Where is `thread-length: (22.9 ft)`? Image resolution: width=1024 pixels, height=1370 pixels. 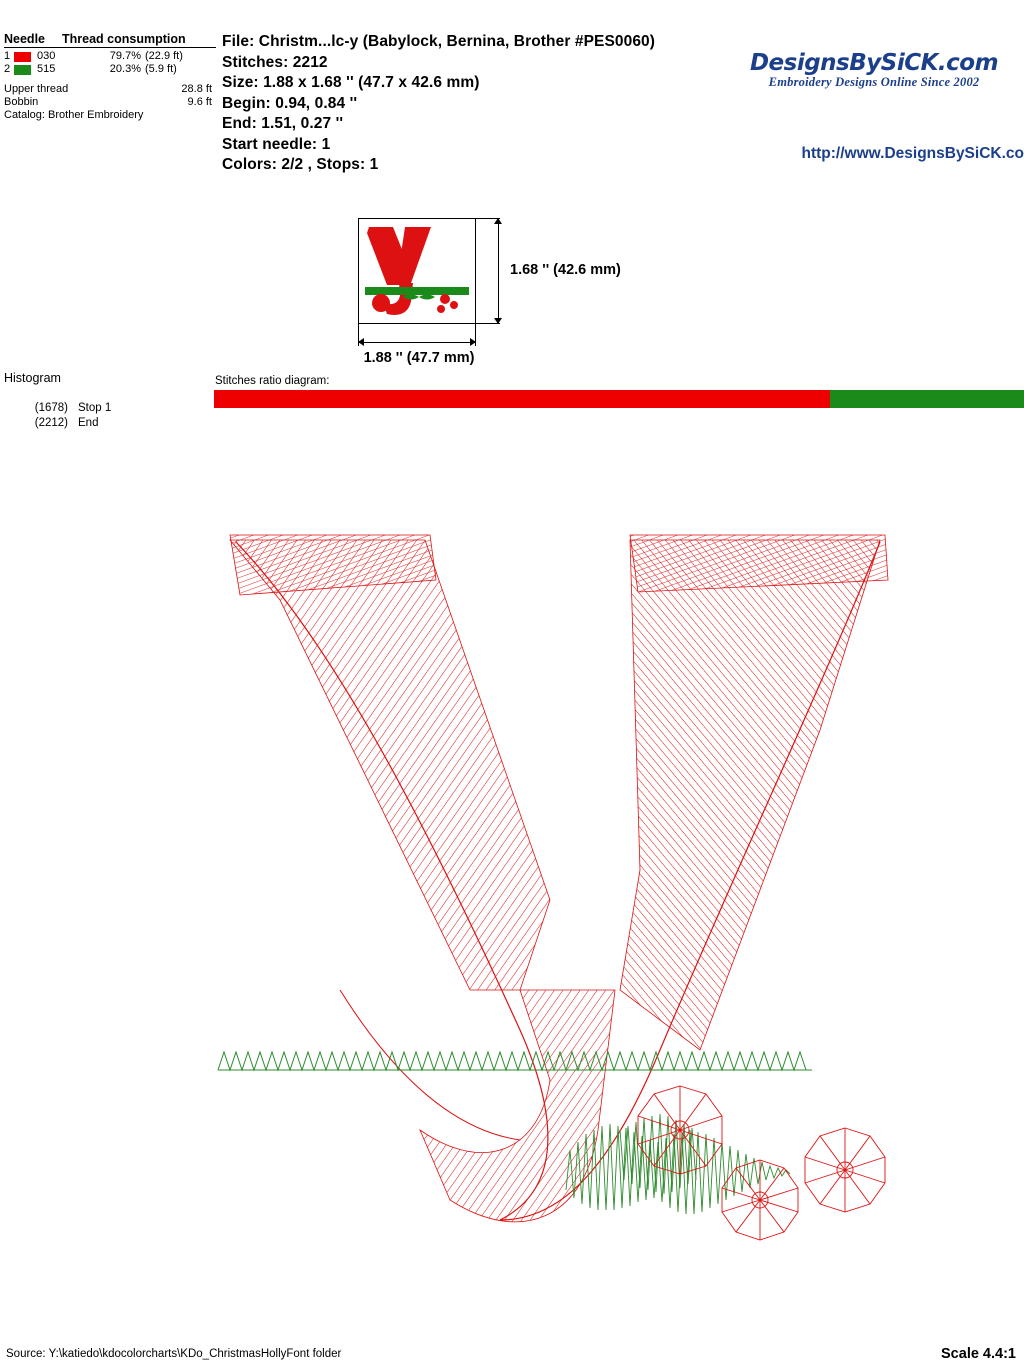 thread-length: (22.9 ft) is located at coordinates (164, 56).